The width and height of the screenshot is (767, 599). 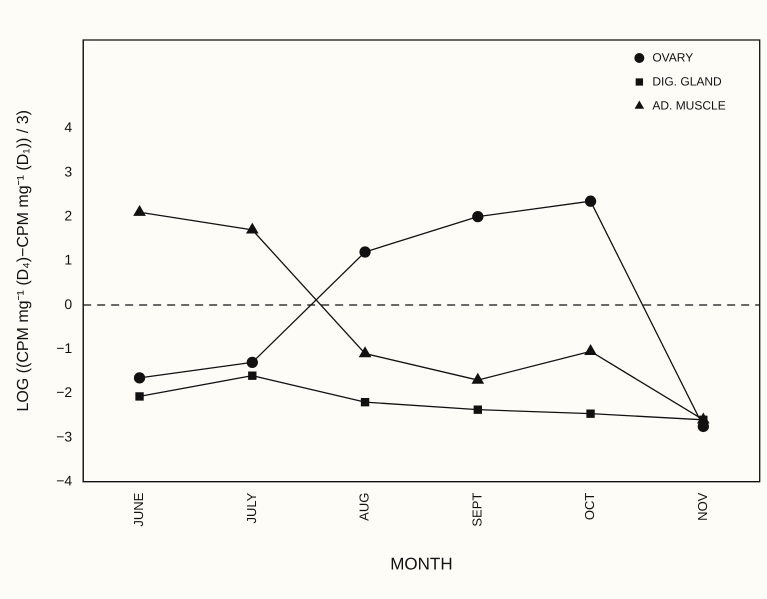 What do you see at coordinates (64, 436) in the screenshot?
I see `y-tick-label: −3` at bounding box center [64, 436].